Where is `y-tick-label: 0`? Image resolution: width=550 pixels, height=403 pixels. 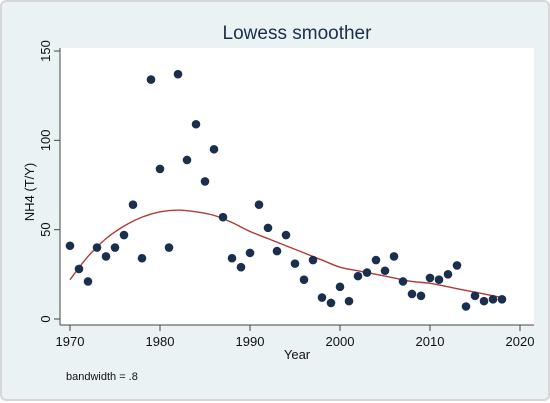 y-tick-label: 0 is located at coordinates (45, 318).